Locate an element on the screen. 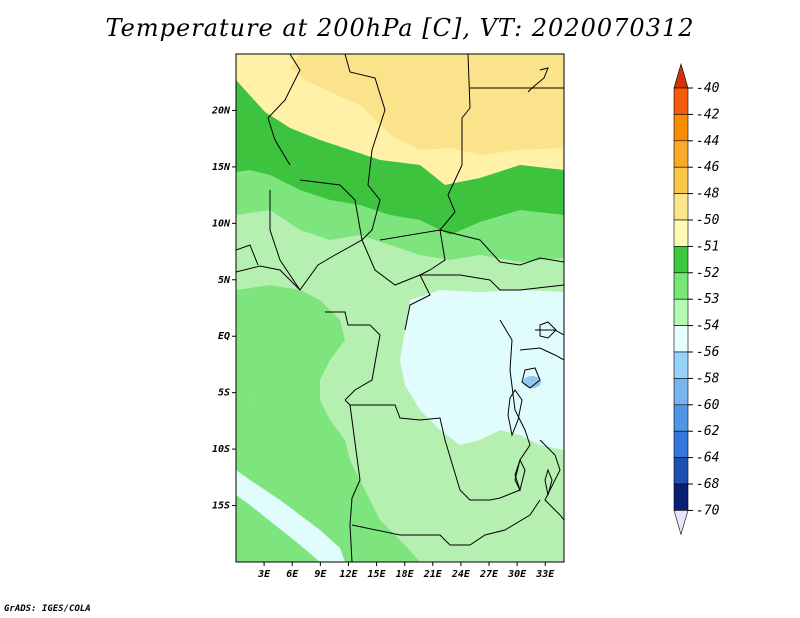  lat-tick-label: 15N is located at coordinates (221, 167).